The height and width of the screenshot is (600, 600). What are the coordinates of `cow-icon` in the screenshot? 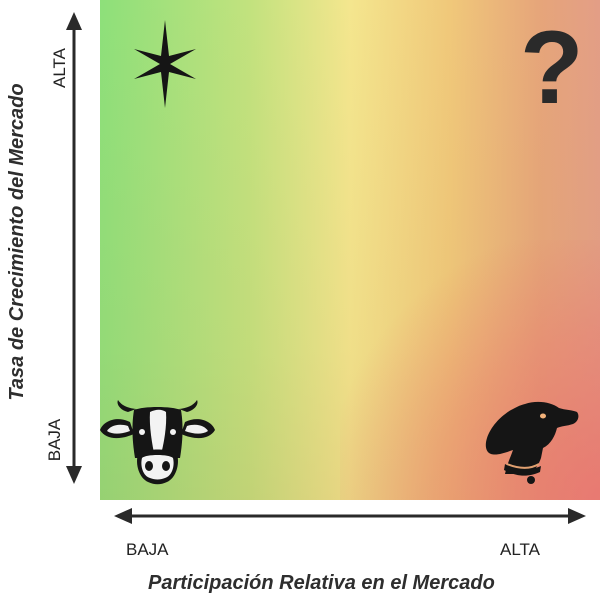 It's located at (157, 442).